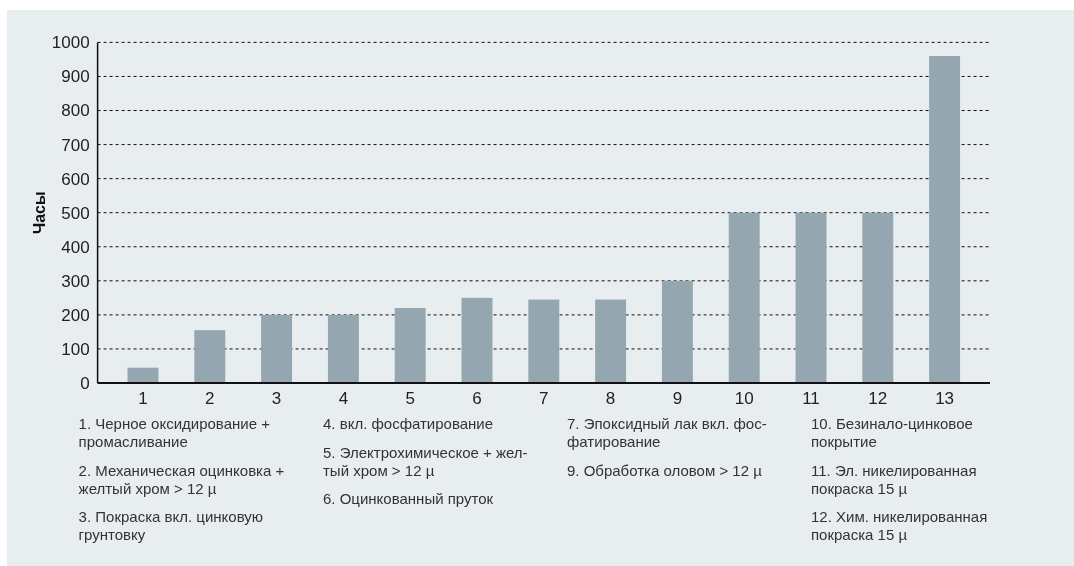 The image size is (1074, 566). Describe the element at coordinates (894, 479) in the screenshot. I see `text: 11. Эл. никелированная покраска 15 µ` at that location.